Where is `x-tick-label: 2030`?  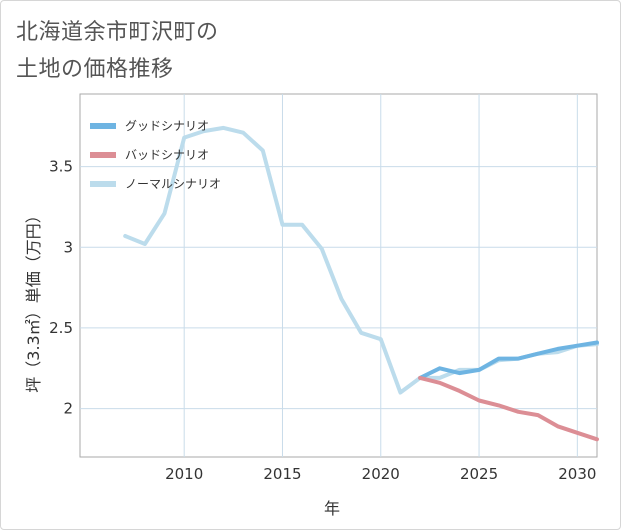 x-tick-label: 2030 is located at coordinates (577, 474).